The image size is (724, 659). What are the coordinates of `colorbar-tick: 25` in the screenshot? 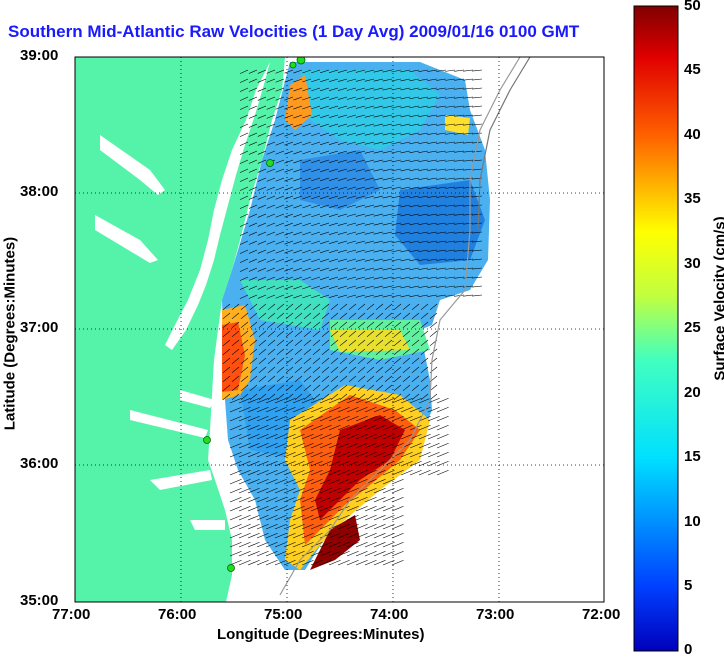 It's located at (692, 327).